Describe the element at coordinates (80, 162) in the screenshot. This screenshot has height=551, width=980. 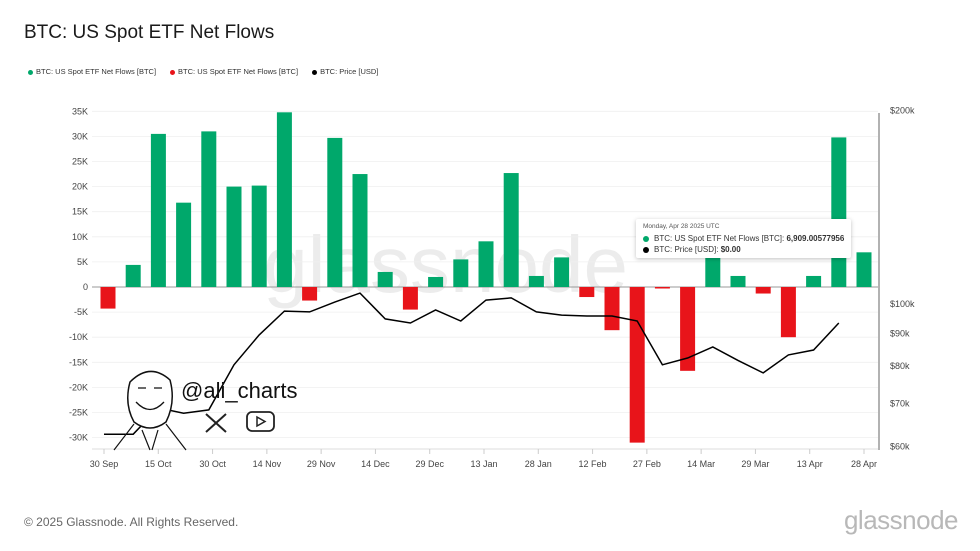
I see `y-left-tick-label: 25K` at that location.